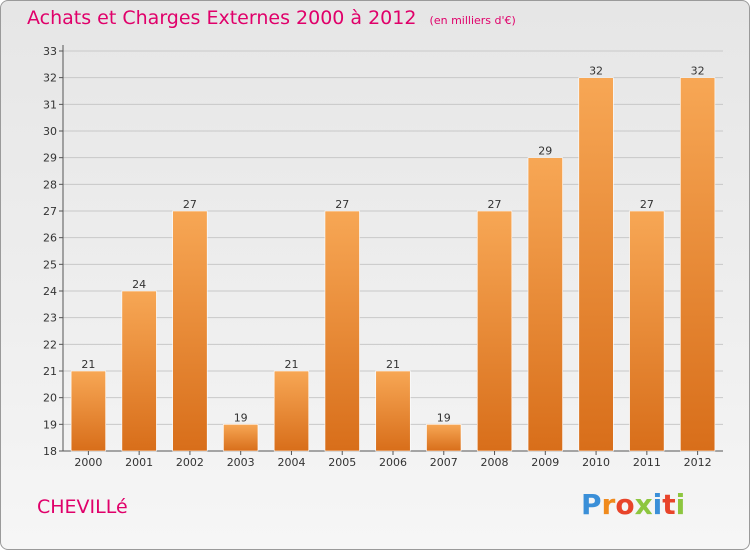  I want to click on proxiti-logo: Proxiti, so click(633, 504).